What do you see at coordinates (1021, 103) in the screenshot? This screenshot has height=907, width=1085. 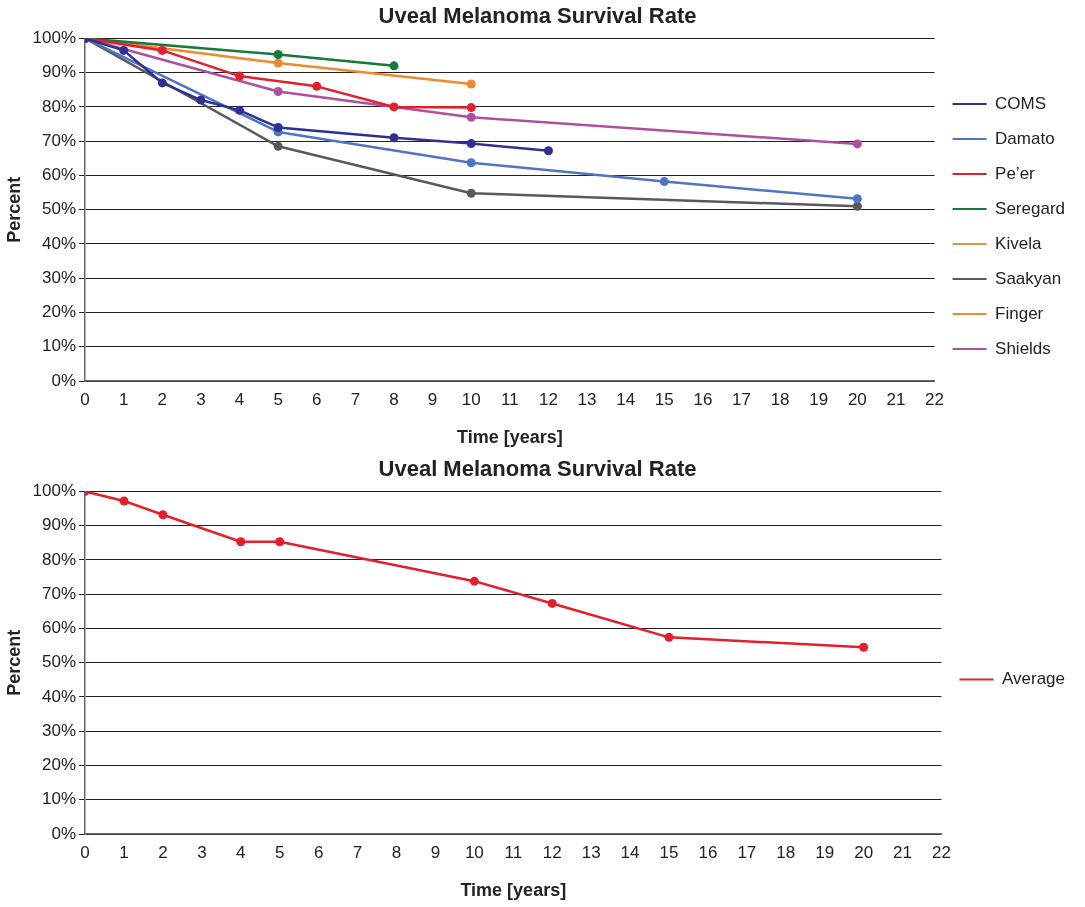 I see `legend-label: COMS` at bounding box center [1021, 103].